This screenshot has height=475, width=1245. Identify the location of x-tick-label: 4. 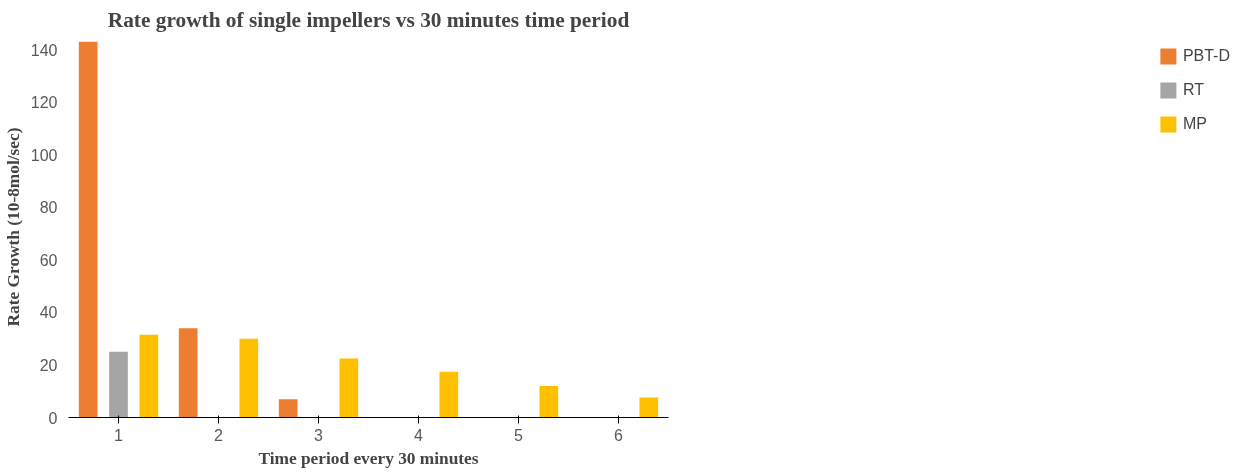
(419, 435).